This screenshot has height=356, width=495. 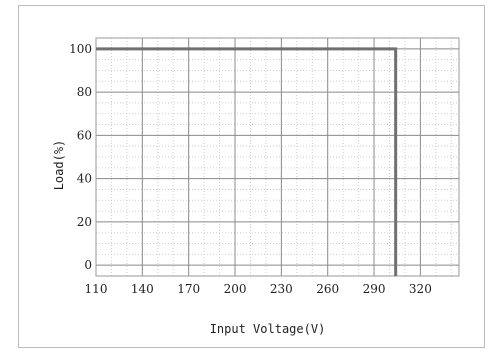 What do you see at coordinates (84, 135) in the screenshot?
I see `y-tick-label: 60` at bounding box center [84, 135].